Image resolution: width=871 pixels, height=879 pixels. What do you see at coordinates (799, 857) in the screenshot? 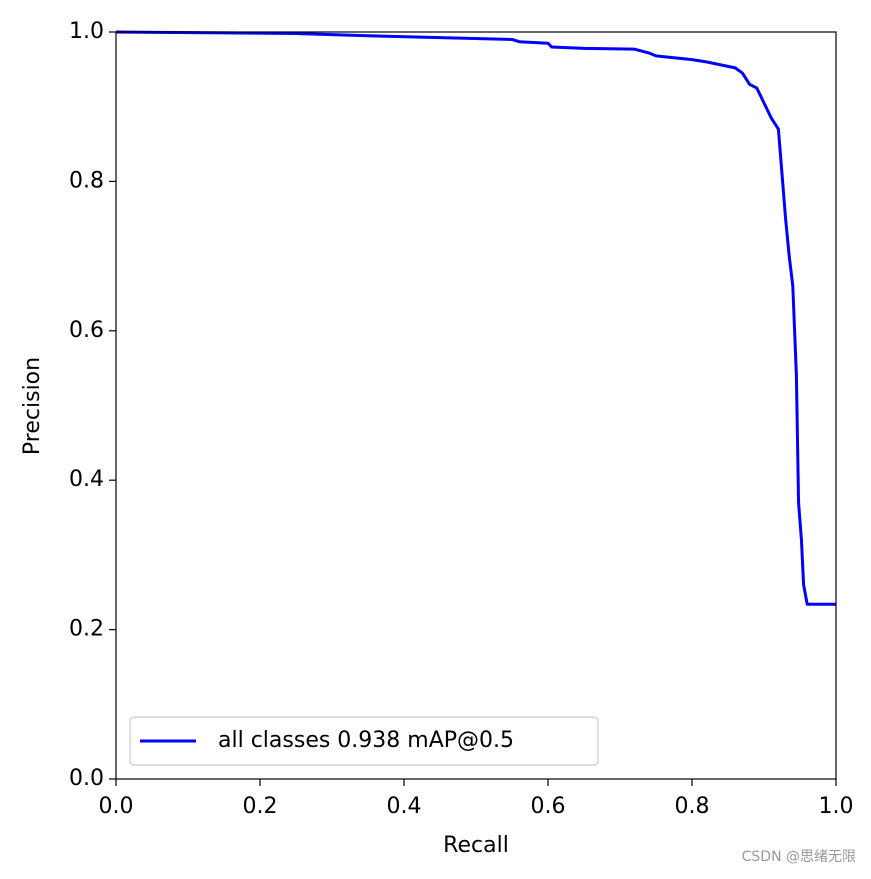
I see `watermark: CSDN @思绪无限` at bounding box center [799, 857].